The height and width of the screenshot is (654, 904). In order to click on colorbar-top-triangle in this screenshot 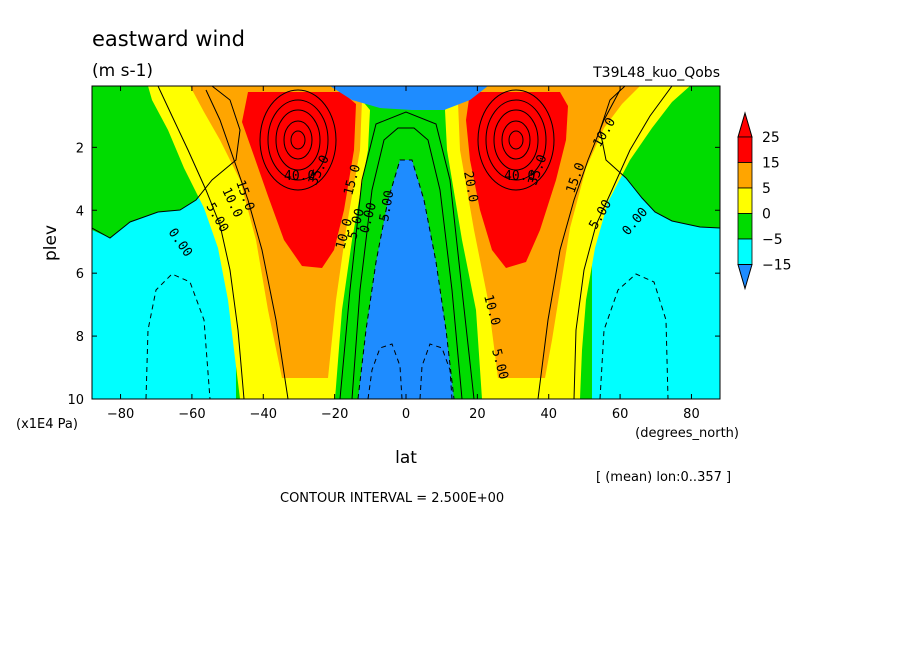, I will do `click(745, 124)`.